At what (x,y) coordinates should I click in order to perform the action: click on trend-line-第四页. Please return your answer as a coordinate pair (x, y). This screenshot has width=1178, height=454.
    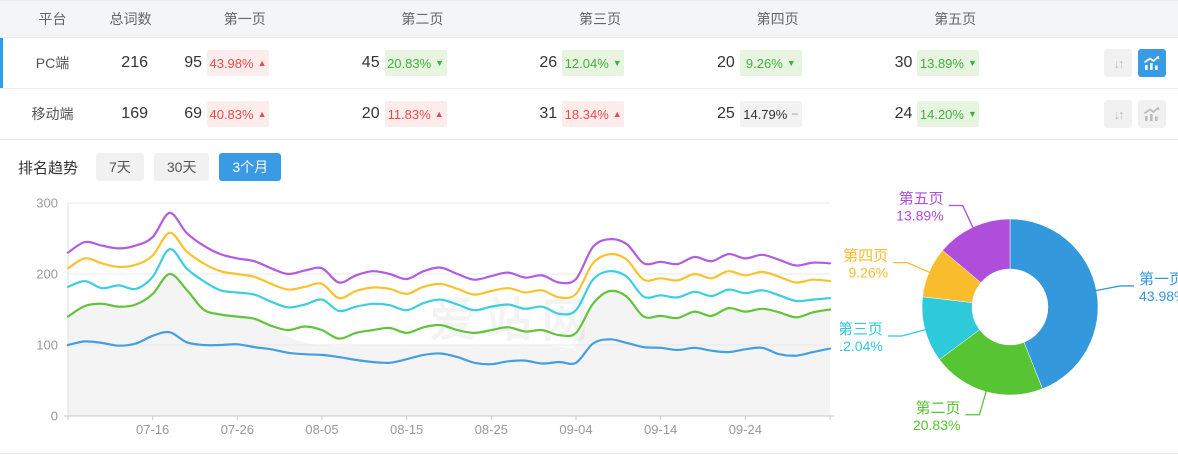
    Looking at the image, I should click on (449, 265).